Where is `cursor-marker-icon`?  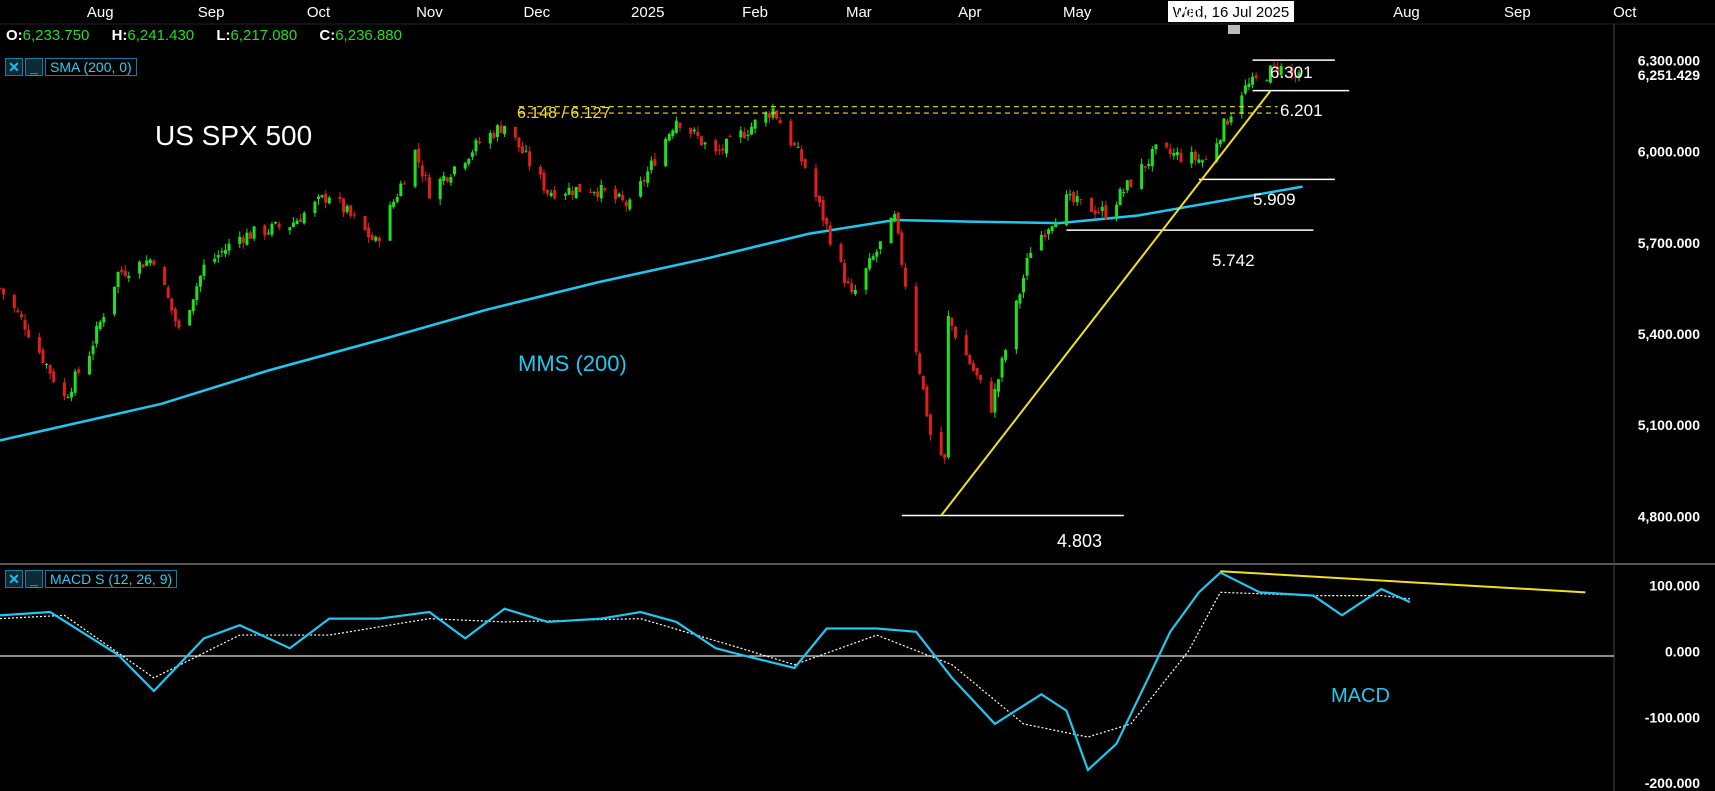 cursor-marker-icon is located at coordinates (1234, 29).